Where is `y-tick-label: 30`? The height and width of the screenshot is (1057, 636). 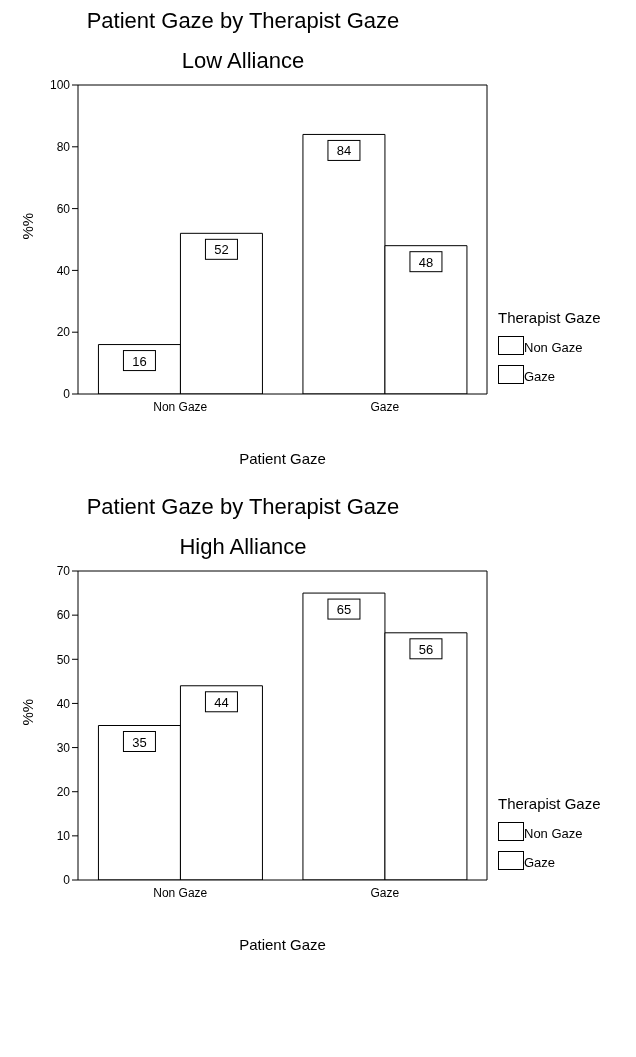 y-tick-label: 30 is located at coordinates (63, 747).